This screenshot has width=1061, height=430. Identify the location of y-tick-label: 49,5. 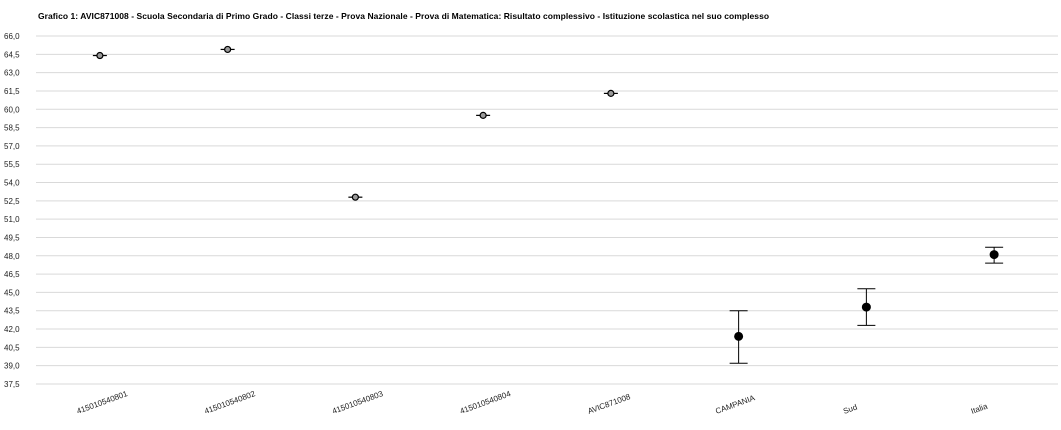
(12, 237).